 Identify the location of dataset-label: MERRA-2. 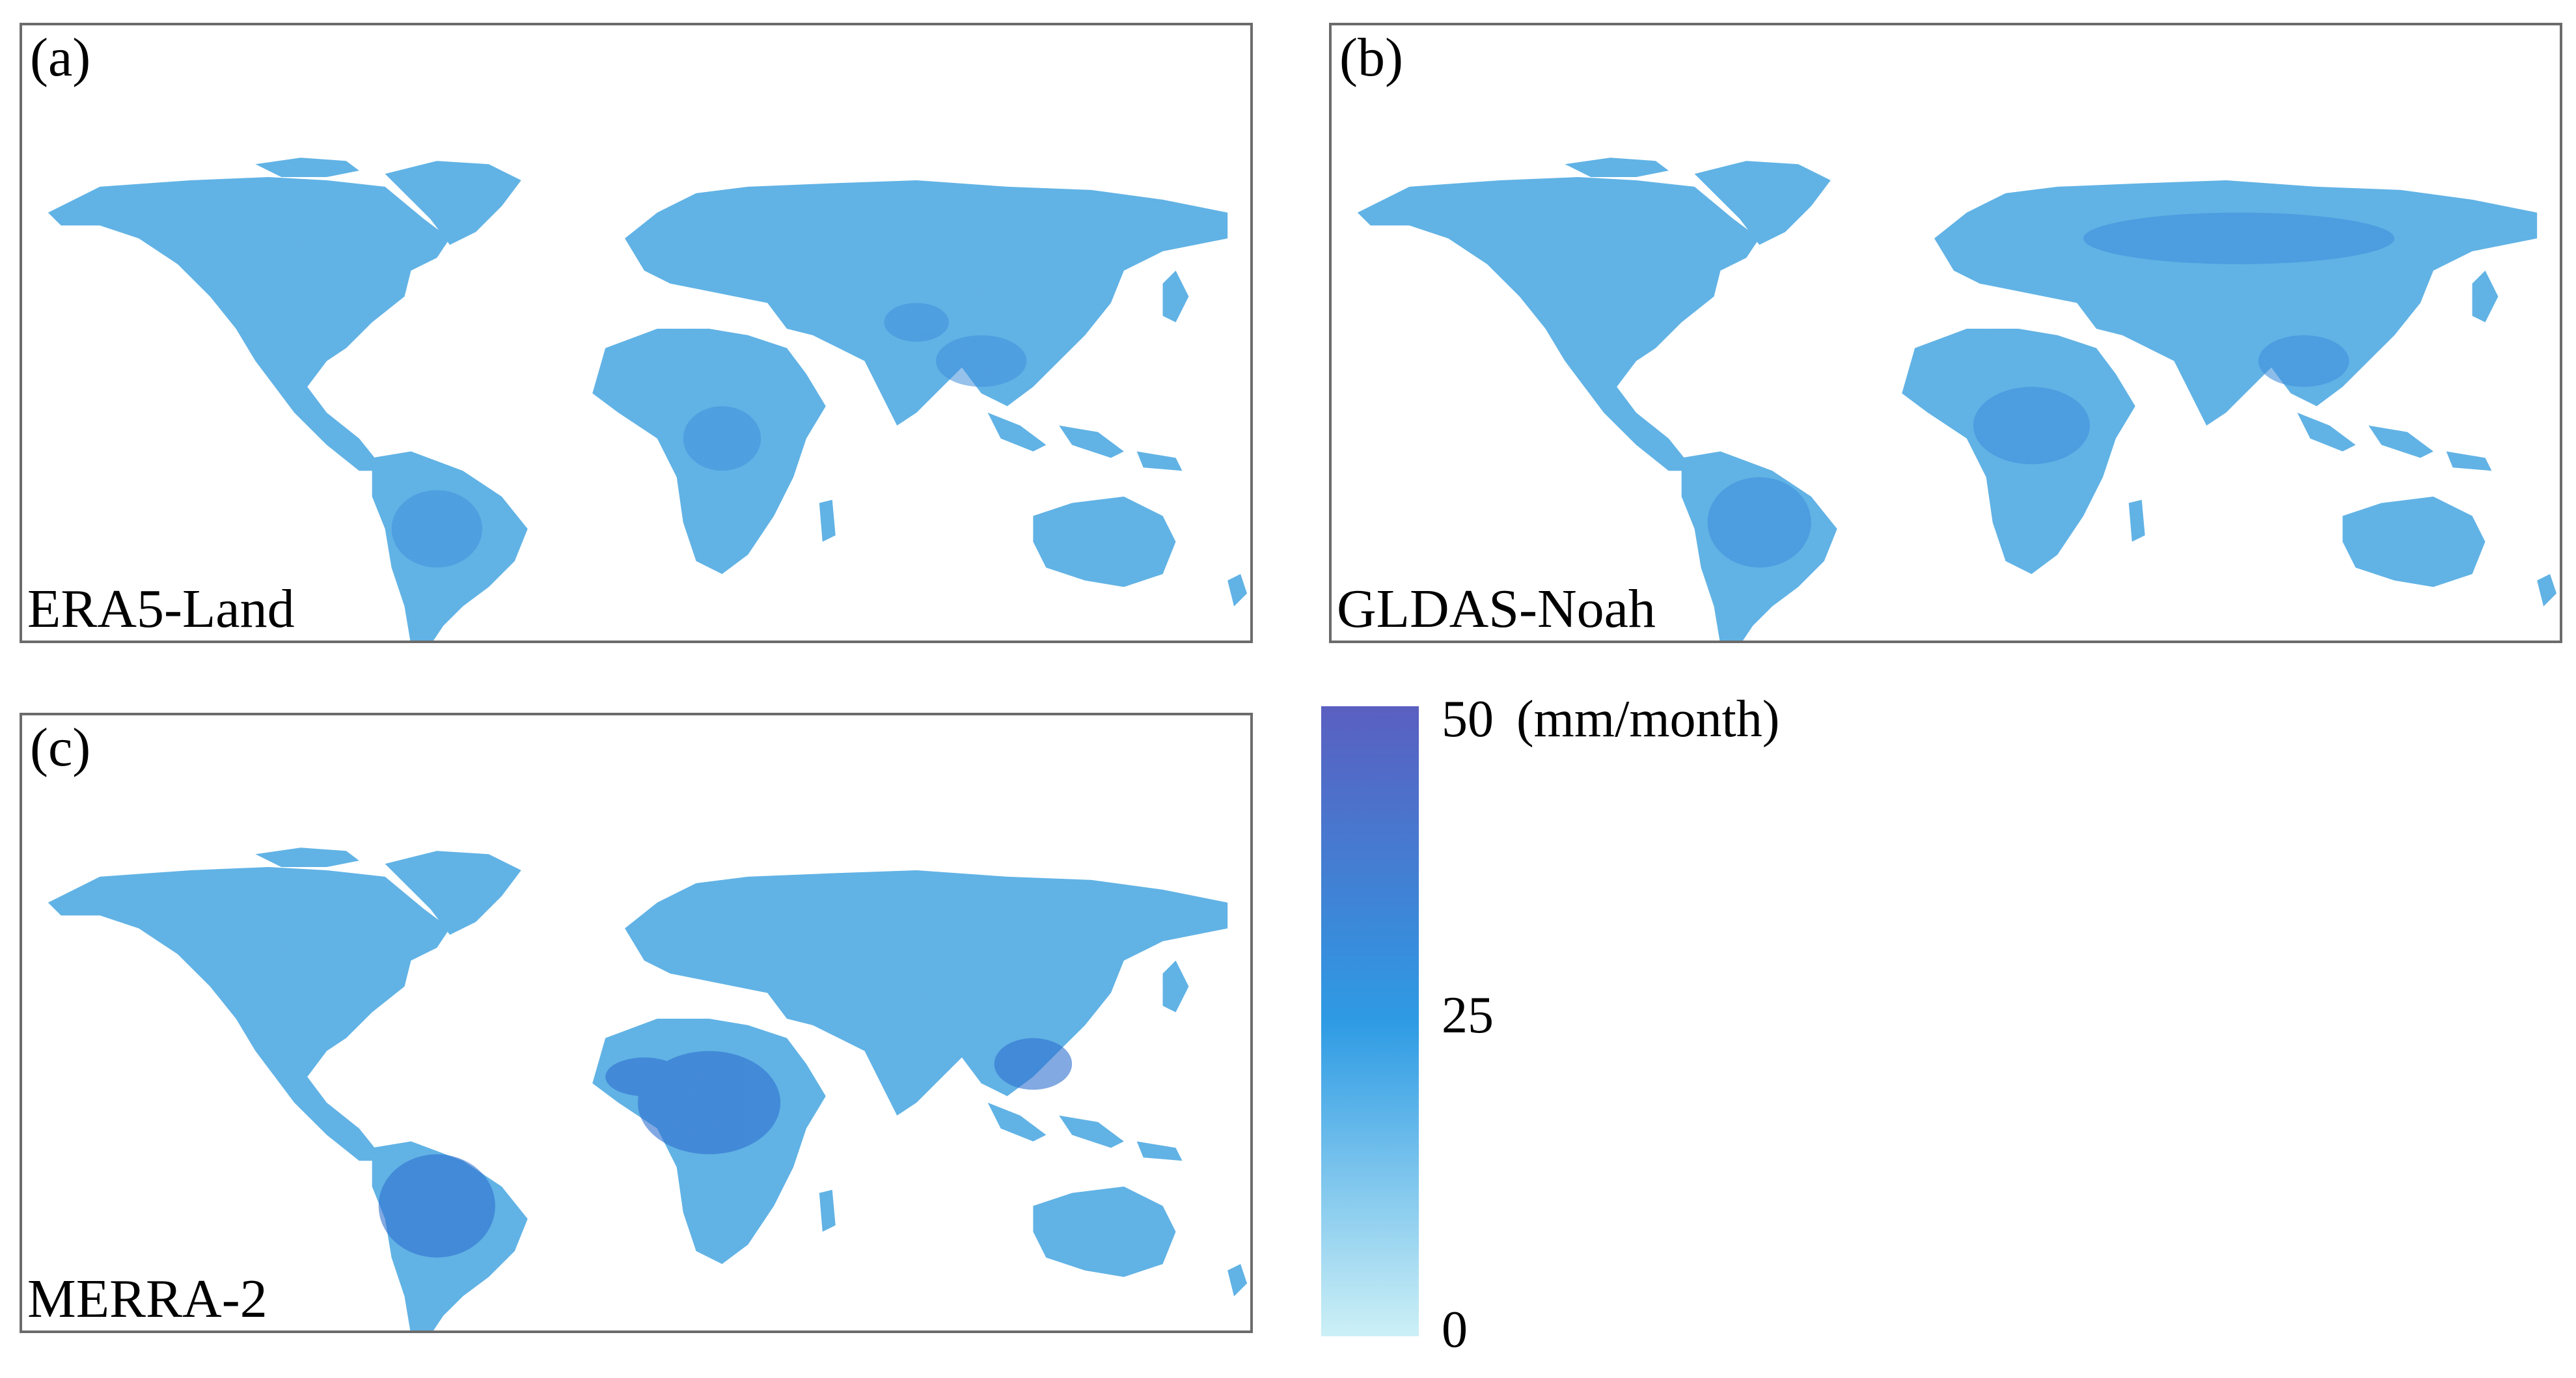
(147, 1299).